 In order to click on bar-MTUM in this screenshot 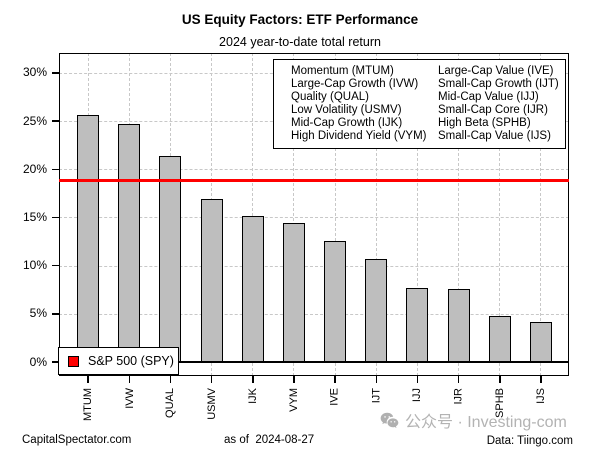, I will do `click(88, 238)`.